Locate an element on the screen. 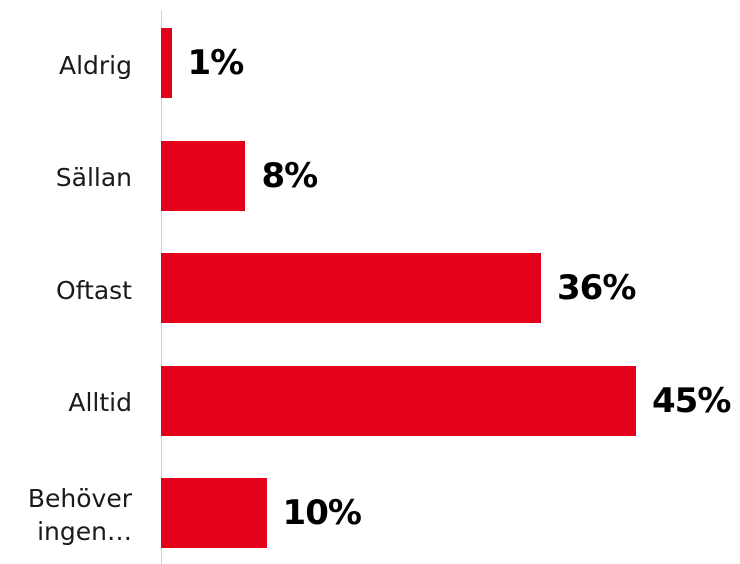 The height and width of the screenshot is (564, 740). value-label: 45% is located at coordinates (691, 400).